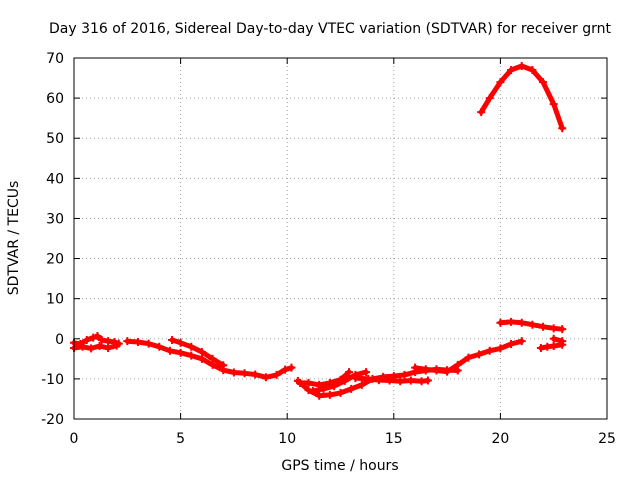 This screenshot has width=640, height=480. I want to click on y-tick-label: 70, so click(55, 59).